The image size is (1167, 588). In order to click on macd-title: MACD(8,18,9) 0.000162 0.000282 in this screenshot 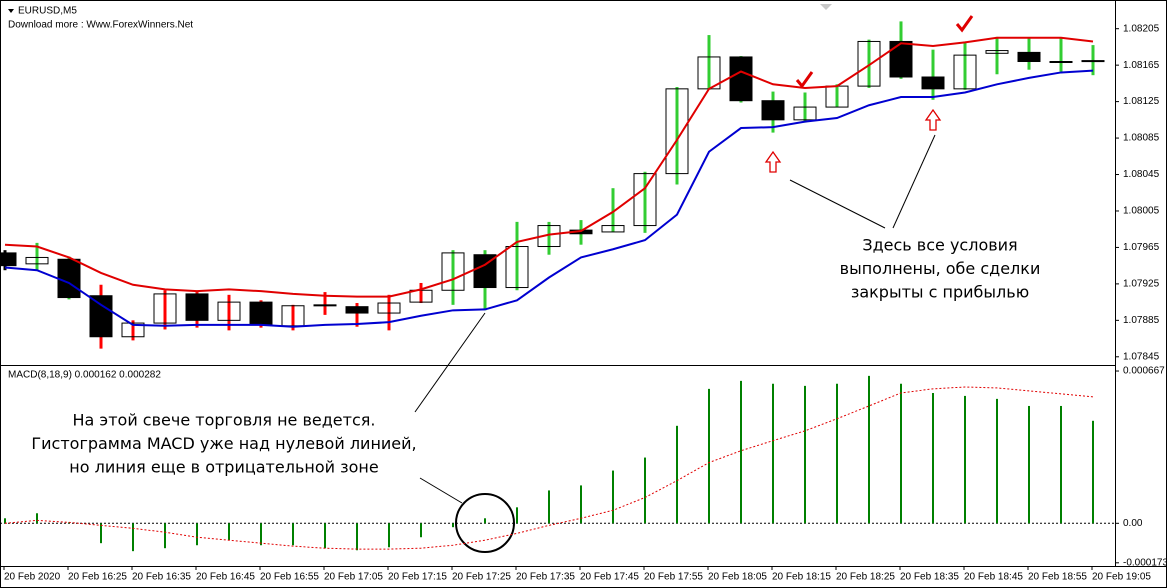, I will do `click(84, 375)`.